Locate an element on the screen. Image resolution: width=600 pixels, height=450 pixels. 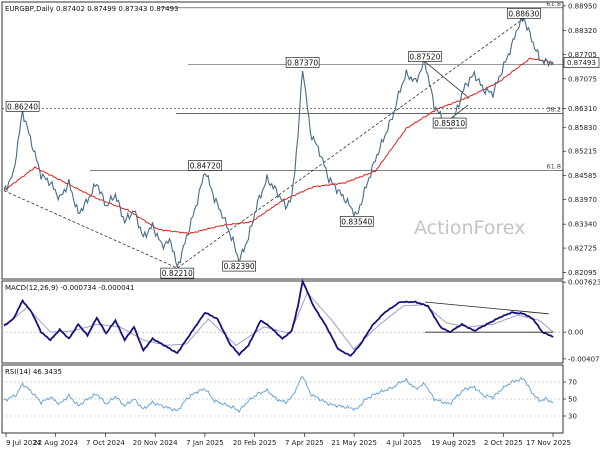
price-label: 0.86240 is located at coordinates (22, 106).